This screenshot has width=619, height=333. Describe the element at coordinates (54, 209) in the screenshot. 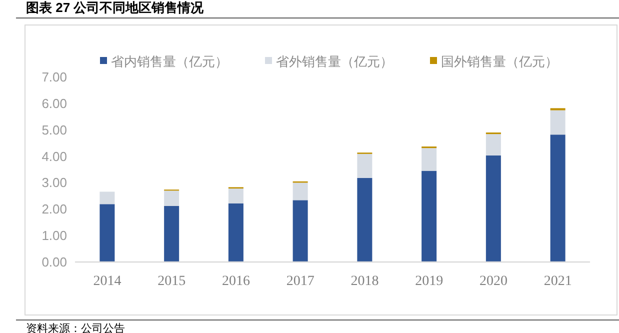

I see `y-tick-label: 2.00` at that location.